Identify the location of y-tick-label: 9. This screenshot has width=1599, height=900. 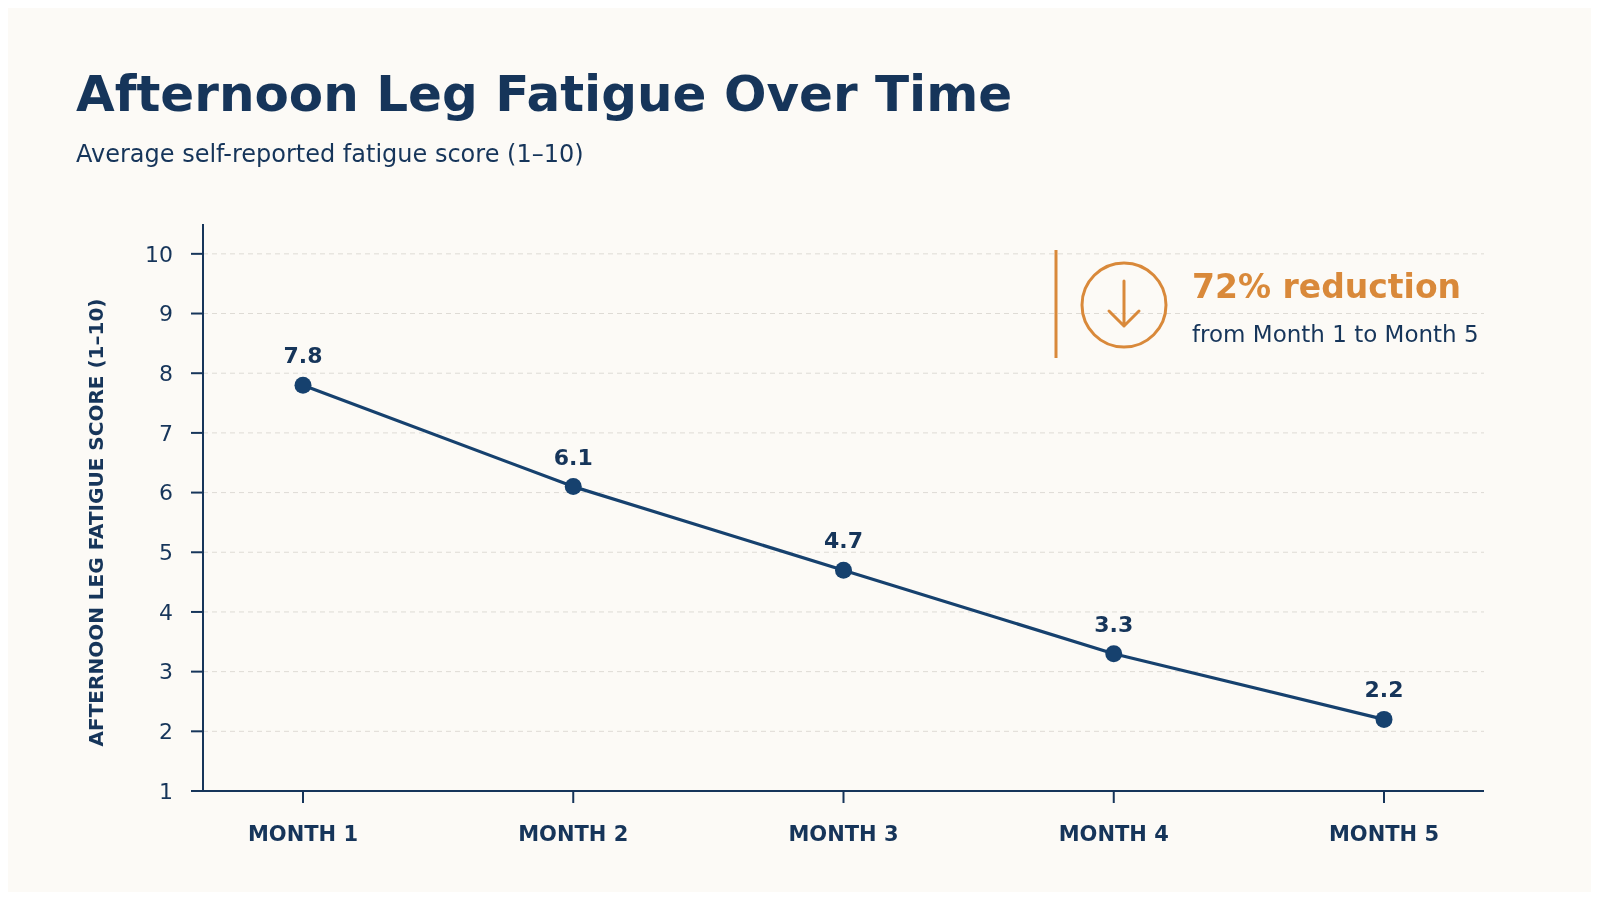
(166, 314).